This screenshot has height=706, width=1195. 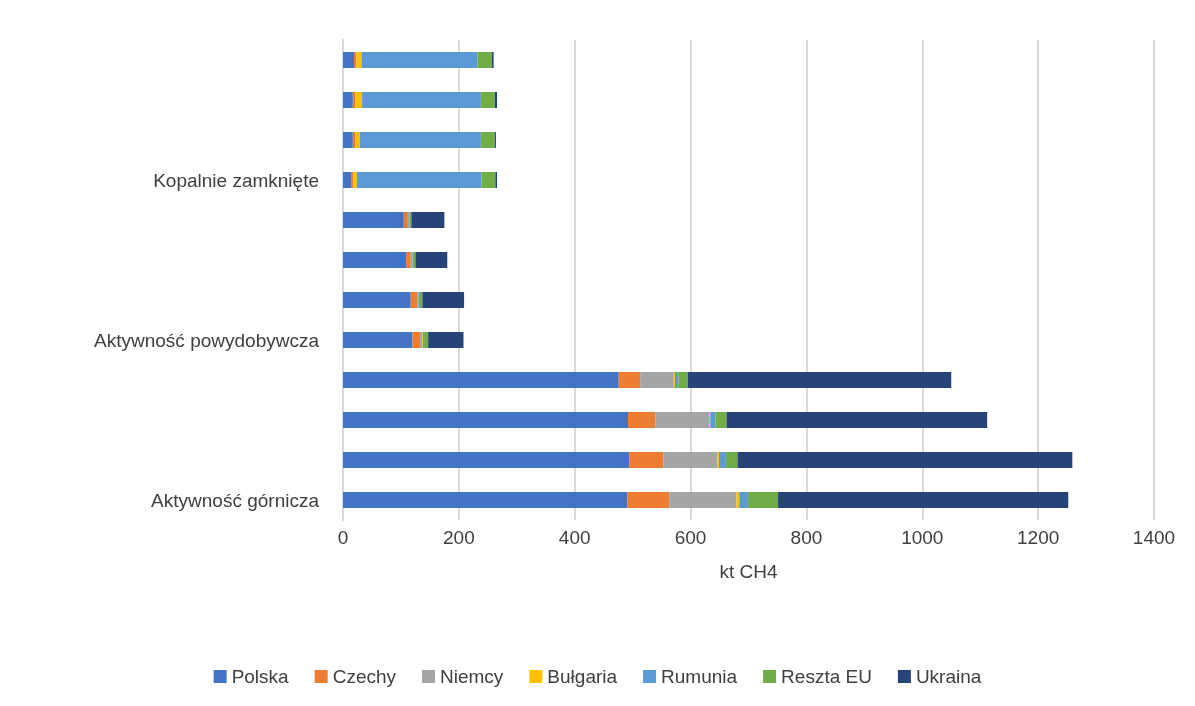 What do you see at coordinates (922, 537) in the screenshot?
I see `x-tick-label: 1000` at bounding box center [922, 537].